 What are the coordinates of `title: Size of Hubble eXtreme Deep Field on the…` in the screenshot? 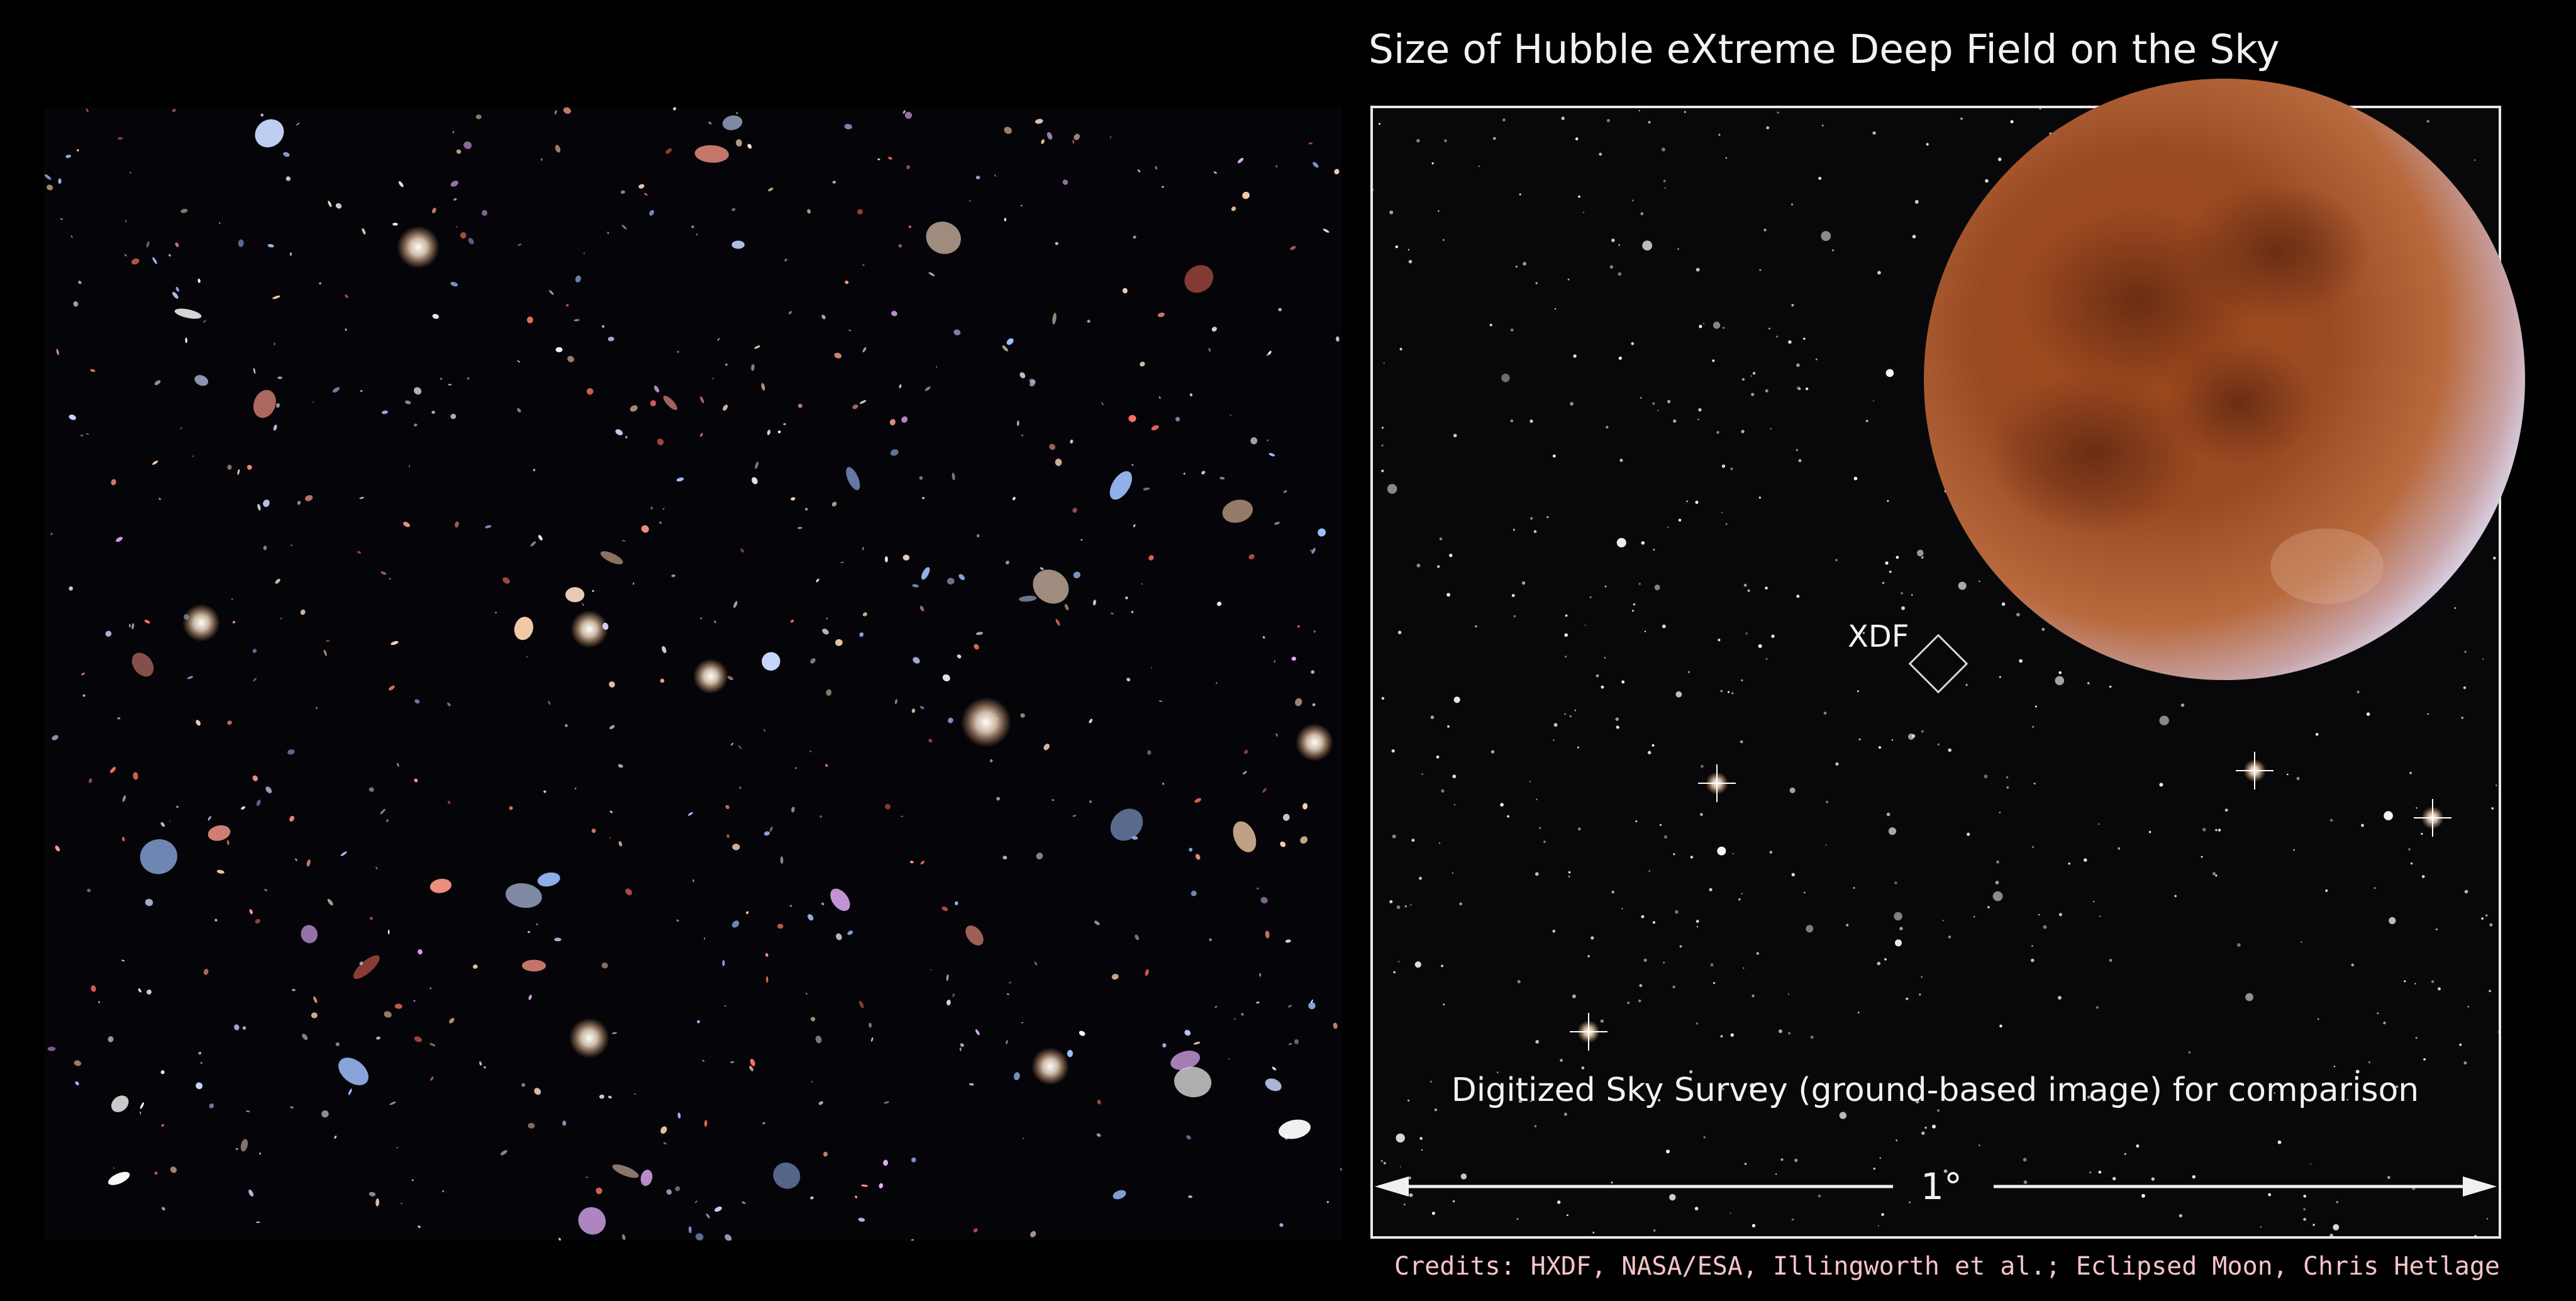 It's located at (1824, 49).